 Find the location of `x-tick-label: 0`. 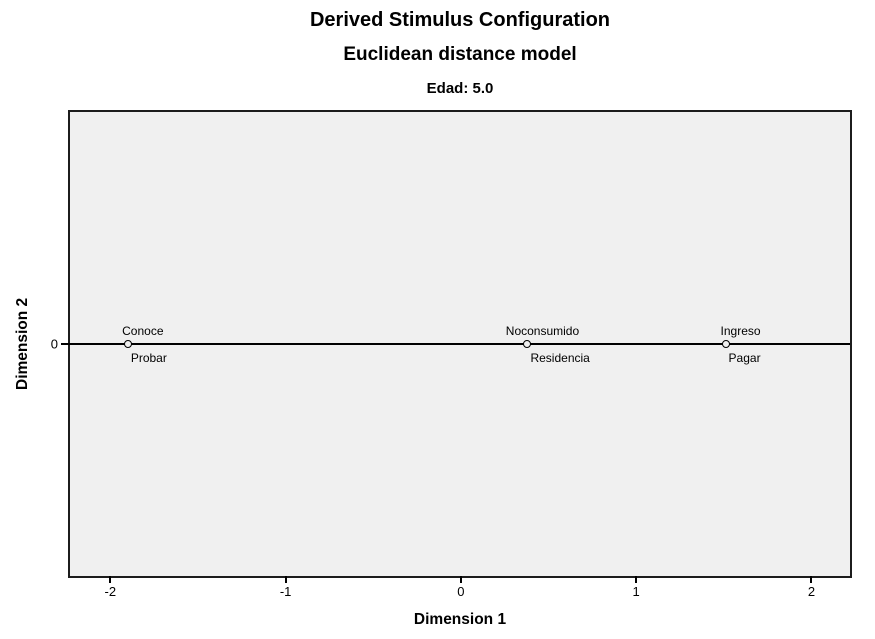

x-tick-label: 0 is located at coordinates (461, 591).